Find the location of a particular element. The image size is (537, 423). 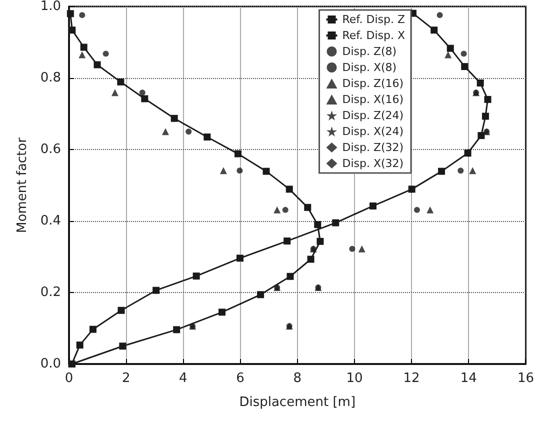

x-tick-label: 2 is located at coordinates (126, 378).